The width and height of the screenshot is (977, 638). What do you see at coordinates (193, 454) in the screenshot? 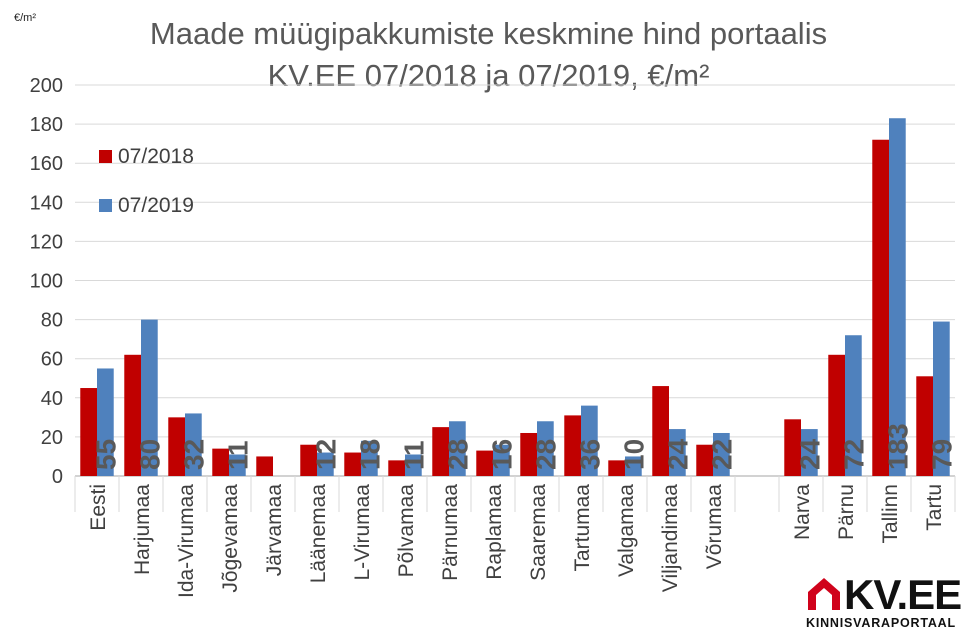
I see `data-label-2019: 32` at bounding box center [193, 454].